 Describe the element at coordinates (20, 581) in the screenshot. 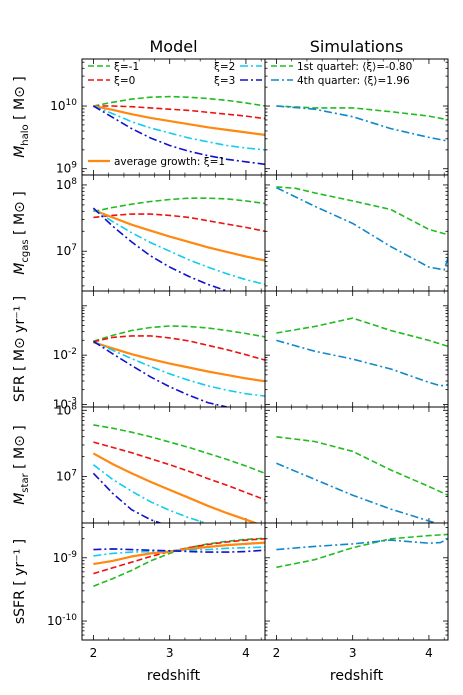

I see `y-axis-label: sSFR [ yr⁻¹ ]` at that location.